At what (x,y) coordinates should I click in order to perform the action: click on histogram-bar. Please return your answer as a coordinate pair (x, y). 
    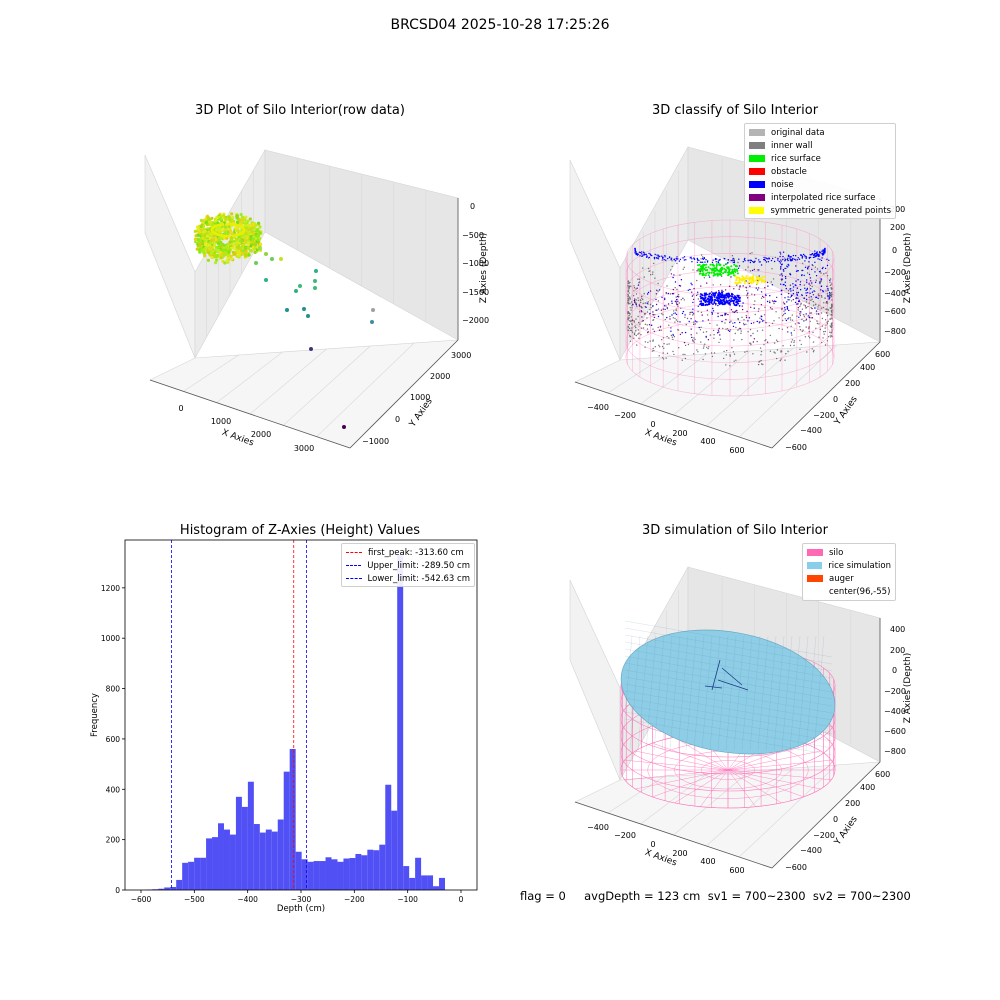
    Looking at the image, I should click on (298, 870).